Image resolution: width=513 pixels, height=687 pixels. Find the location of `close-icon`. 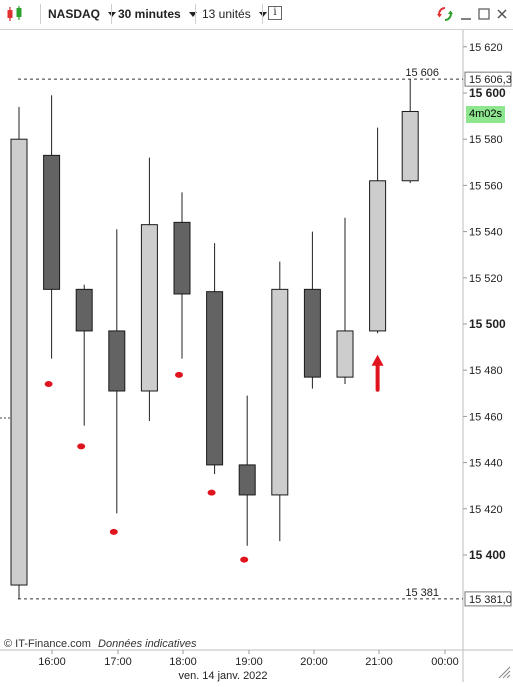

close-icon is located at coordinates (502, 14).